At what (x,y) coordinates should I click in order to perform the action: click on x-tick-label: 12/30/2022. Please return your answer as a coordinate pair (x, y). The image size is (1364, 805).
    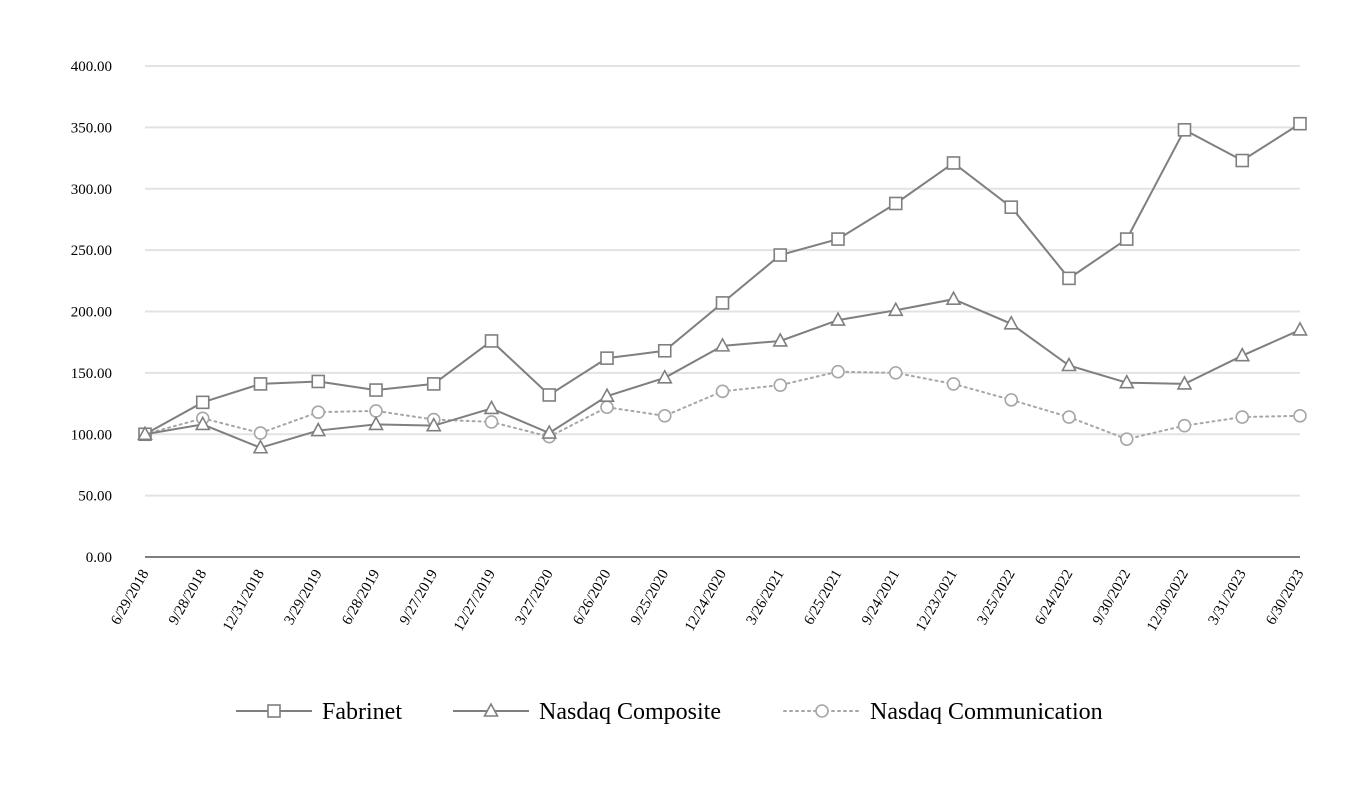
    Looking at the image, I should click on (1168, 600).